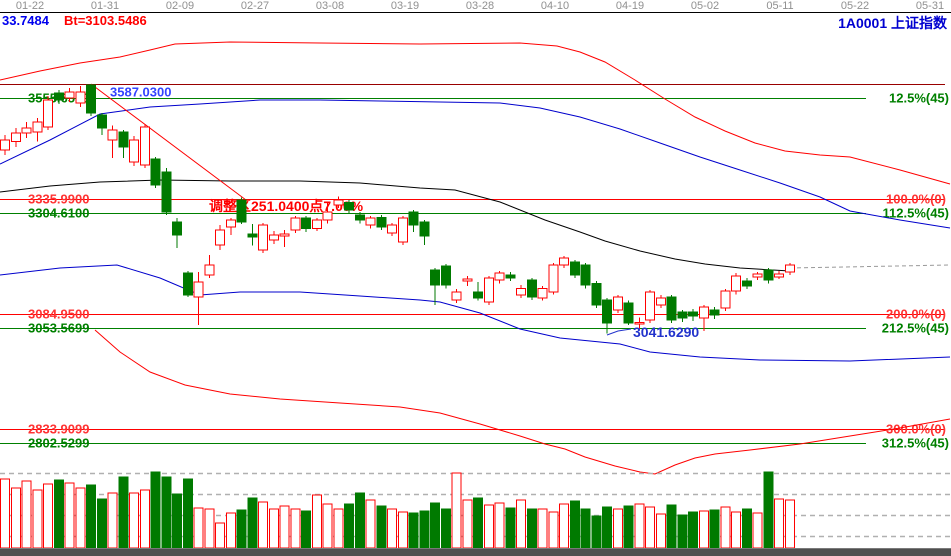  What do you see at coordinates (105, 6) in the screenshot?
I see `date-label: 01-31` at bounding box center [105, 6].